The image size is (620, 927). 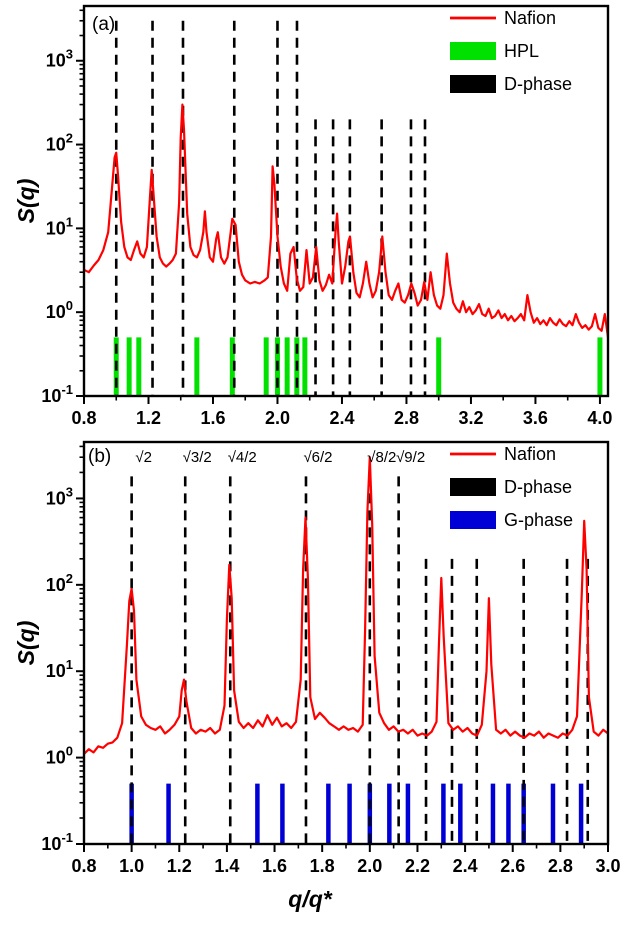 I want to click on legend-label: G-phase, so click(x=538, y=520).